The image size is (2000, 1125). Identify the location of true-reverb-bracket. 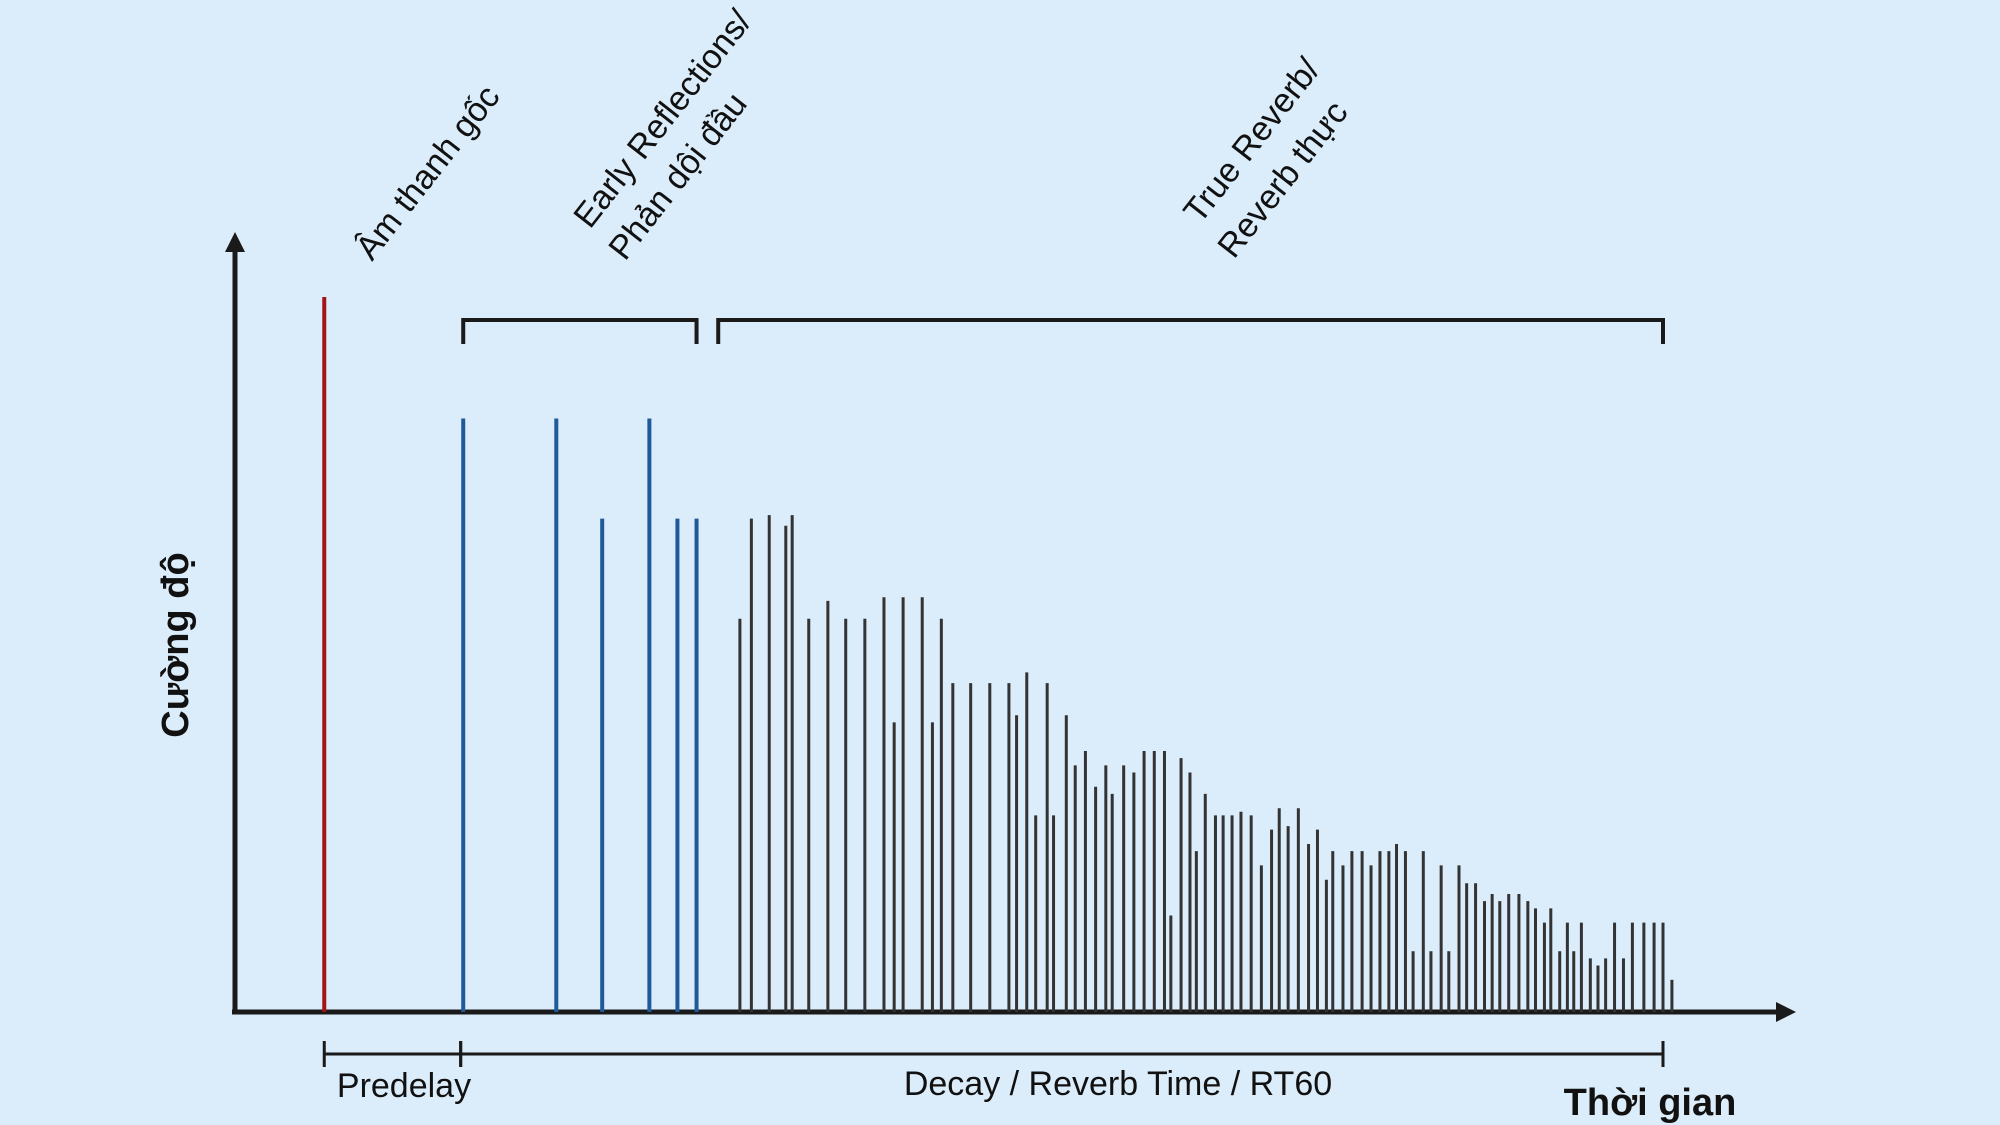
(1190, 331).